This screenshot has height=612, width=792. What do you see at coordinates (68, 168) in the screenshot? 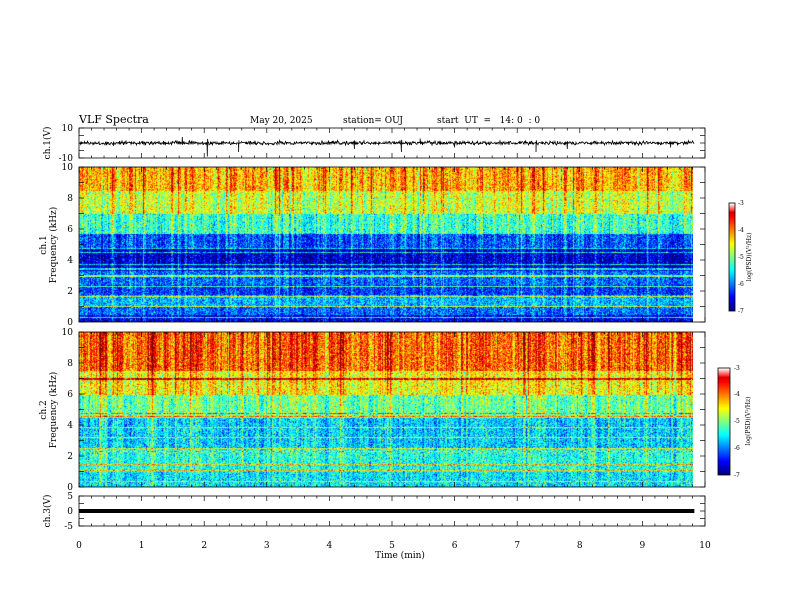
I see `ch1-ytick-10: 10` at bounding box center [68, 168].